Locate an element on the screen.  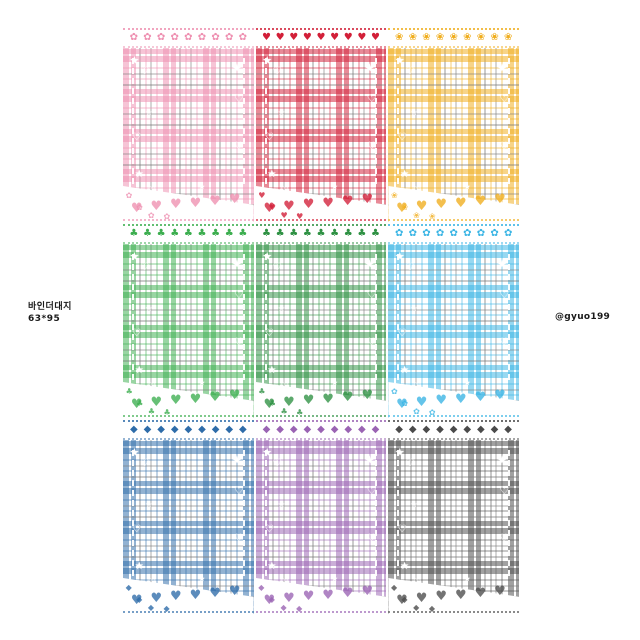
forest-green-plaid-card: ♣♣♣♣♣♣♣♣♣★♡★♡☆♡♡★♡★♣♣♣♣♥♥♥♥♥♥ is located at coordinates (321, 321).